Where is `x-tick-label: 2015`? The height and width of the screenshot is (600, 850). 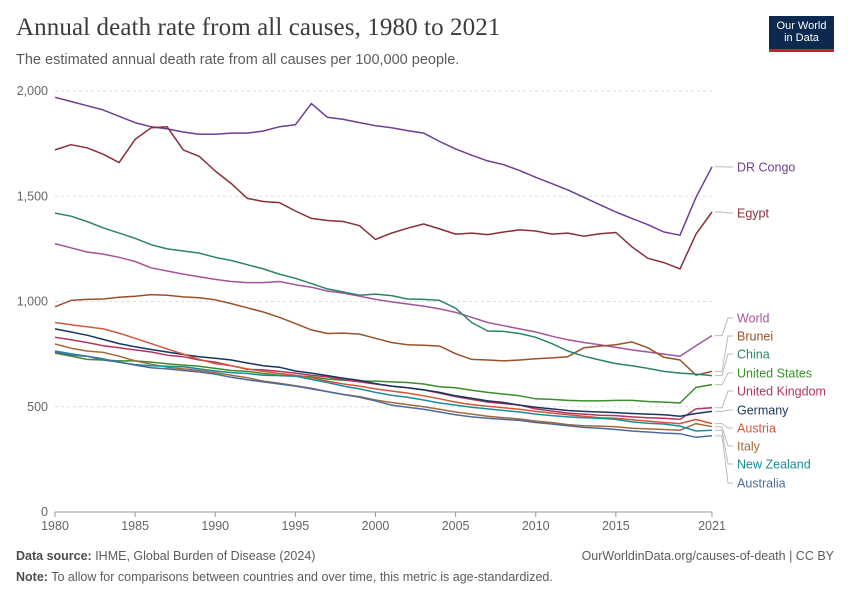
x-tick-label: 2015 is located at coordinates (616, 526).